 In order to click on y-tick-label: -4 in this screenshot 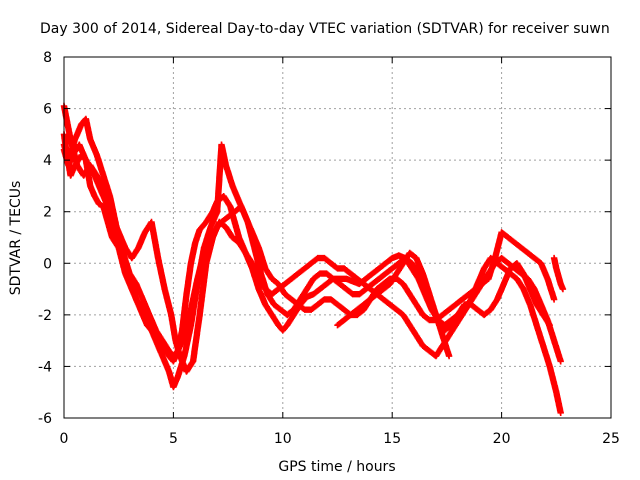, I will do `click(45, 367)`.